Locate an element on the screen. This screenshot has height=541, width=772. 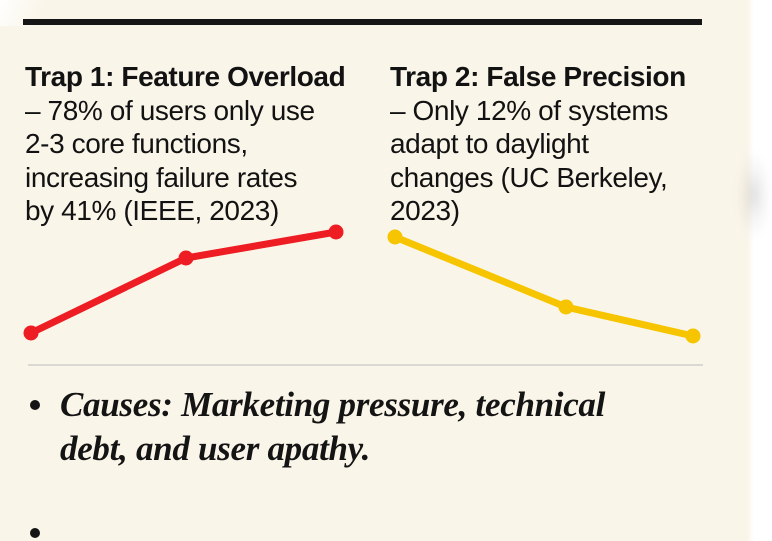
page-right-edge is located at coordinates (752, 270).